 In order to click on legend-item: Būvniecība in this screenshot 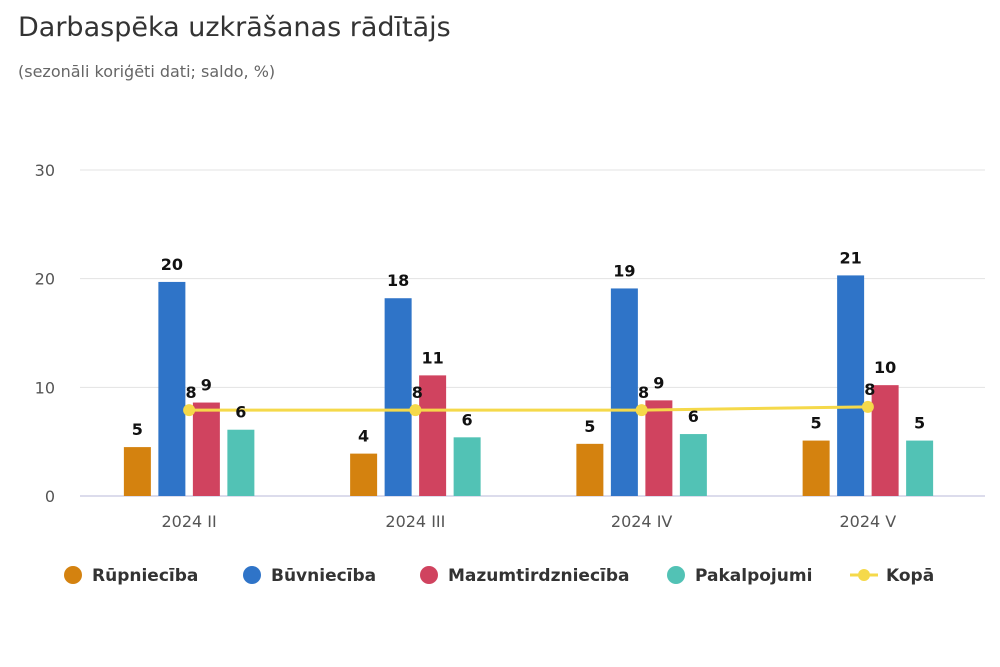, I will do `click(309, 576)`.